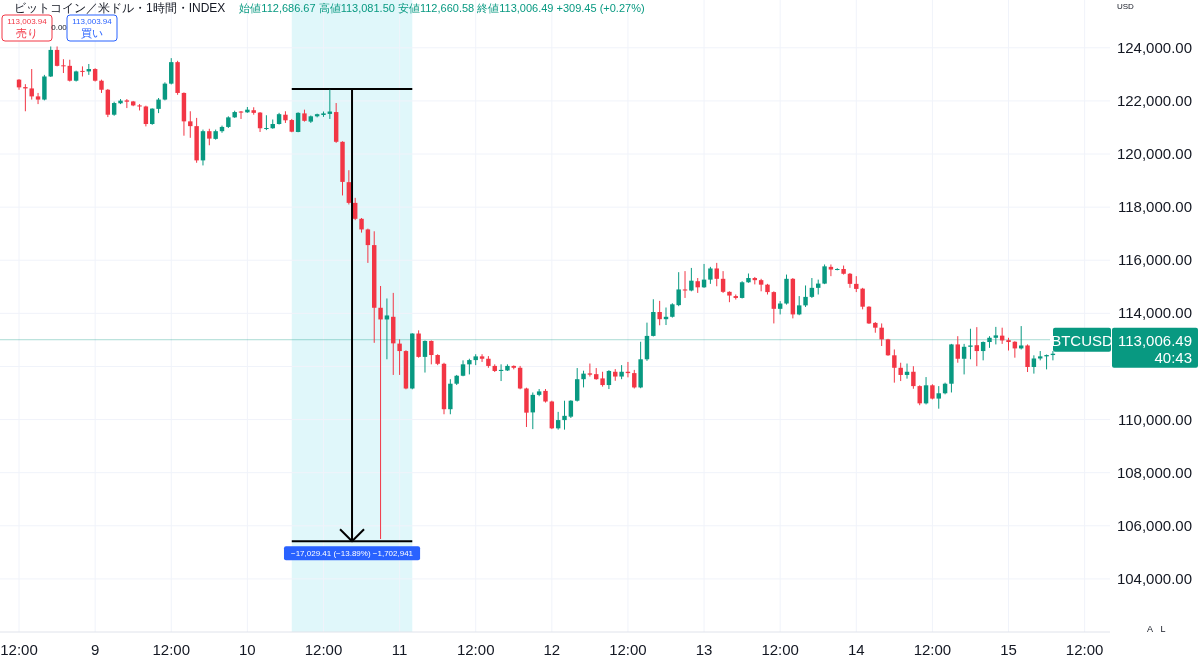 This screenshot has width=1200, height=665. Describe the element at coordinates (1155, 260) in the screenshot. I see `y-tick-label: 116,000.00` at that location.